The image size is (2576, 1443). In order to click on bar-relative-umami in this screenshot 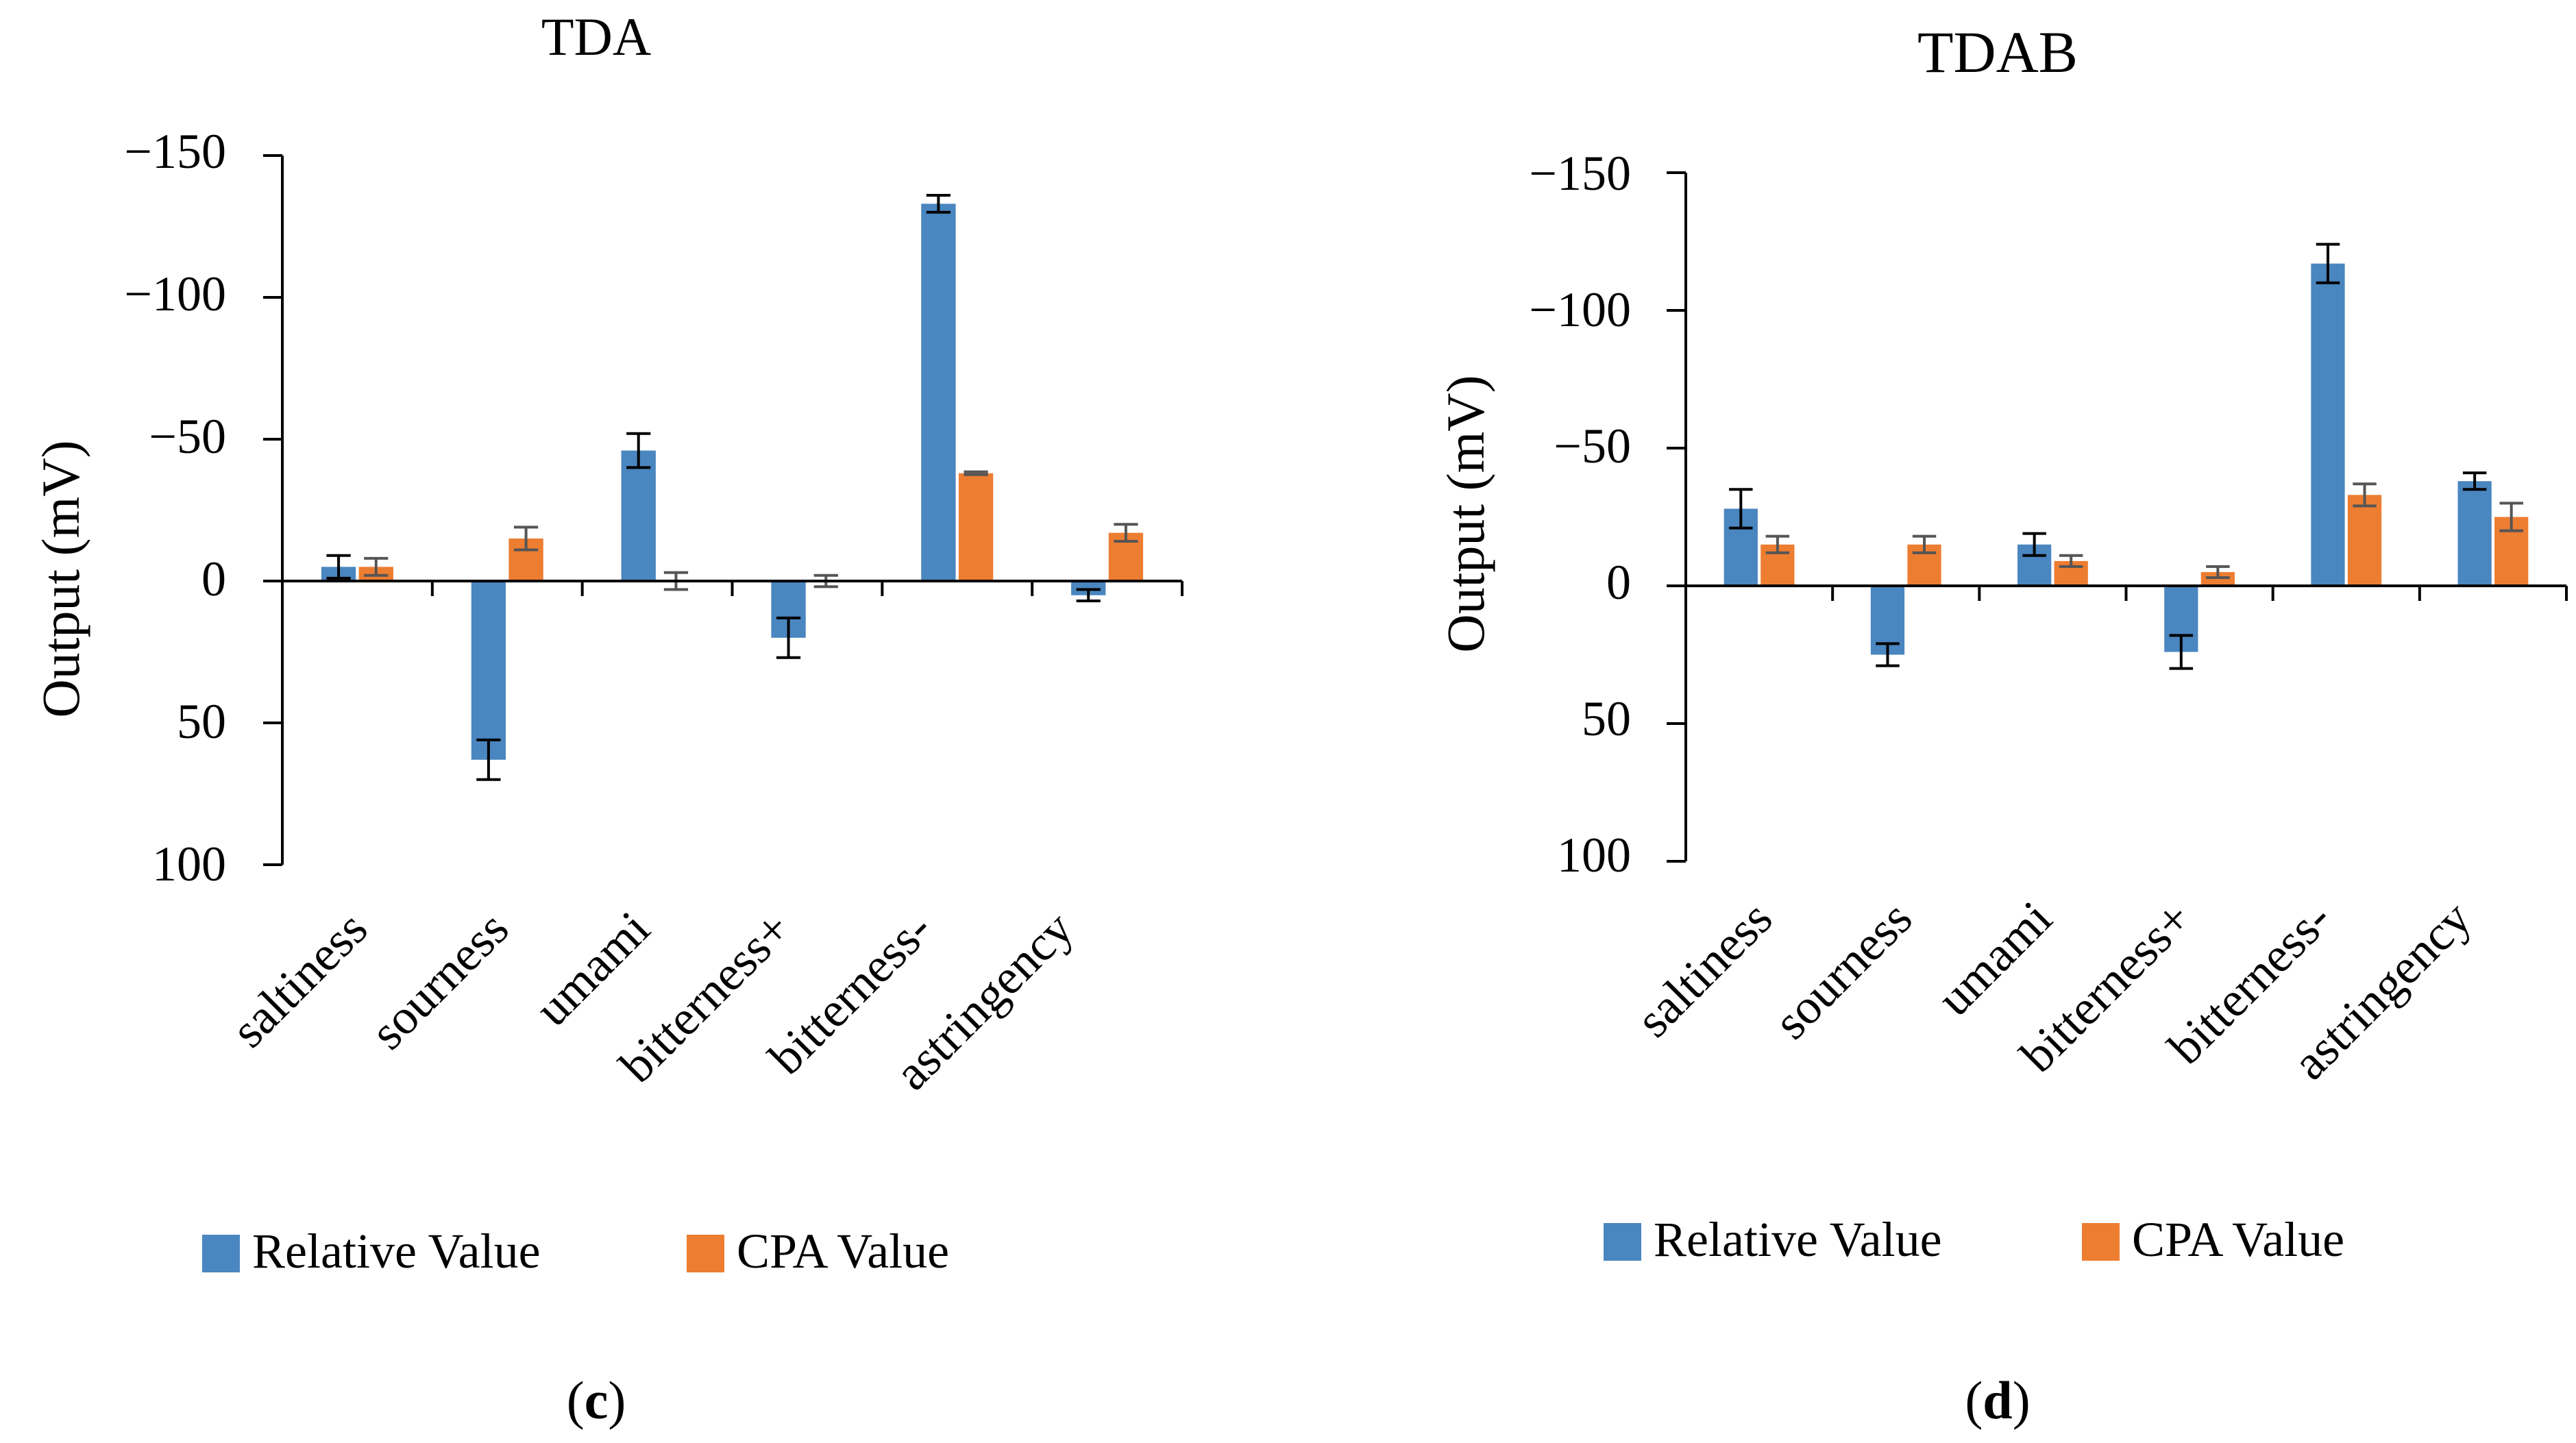, I will do `click(639, 515)`.